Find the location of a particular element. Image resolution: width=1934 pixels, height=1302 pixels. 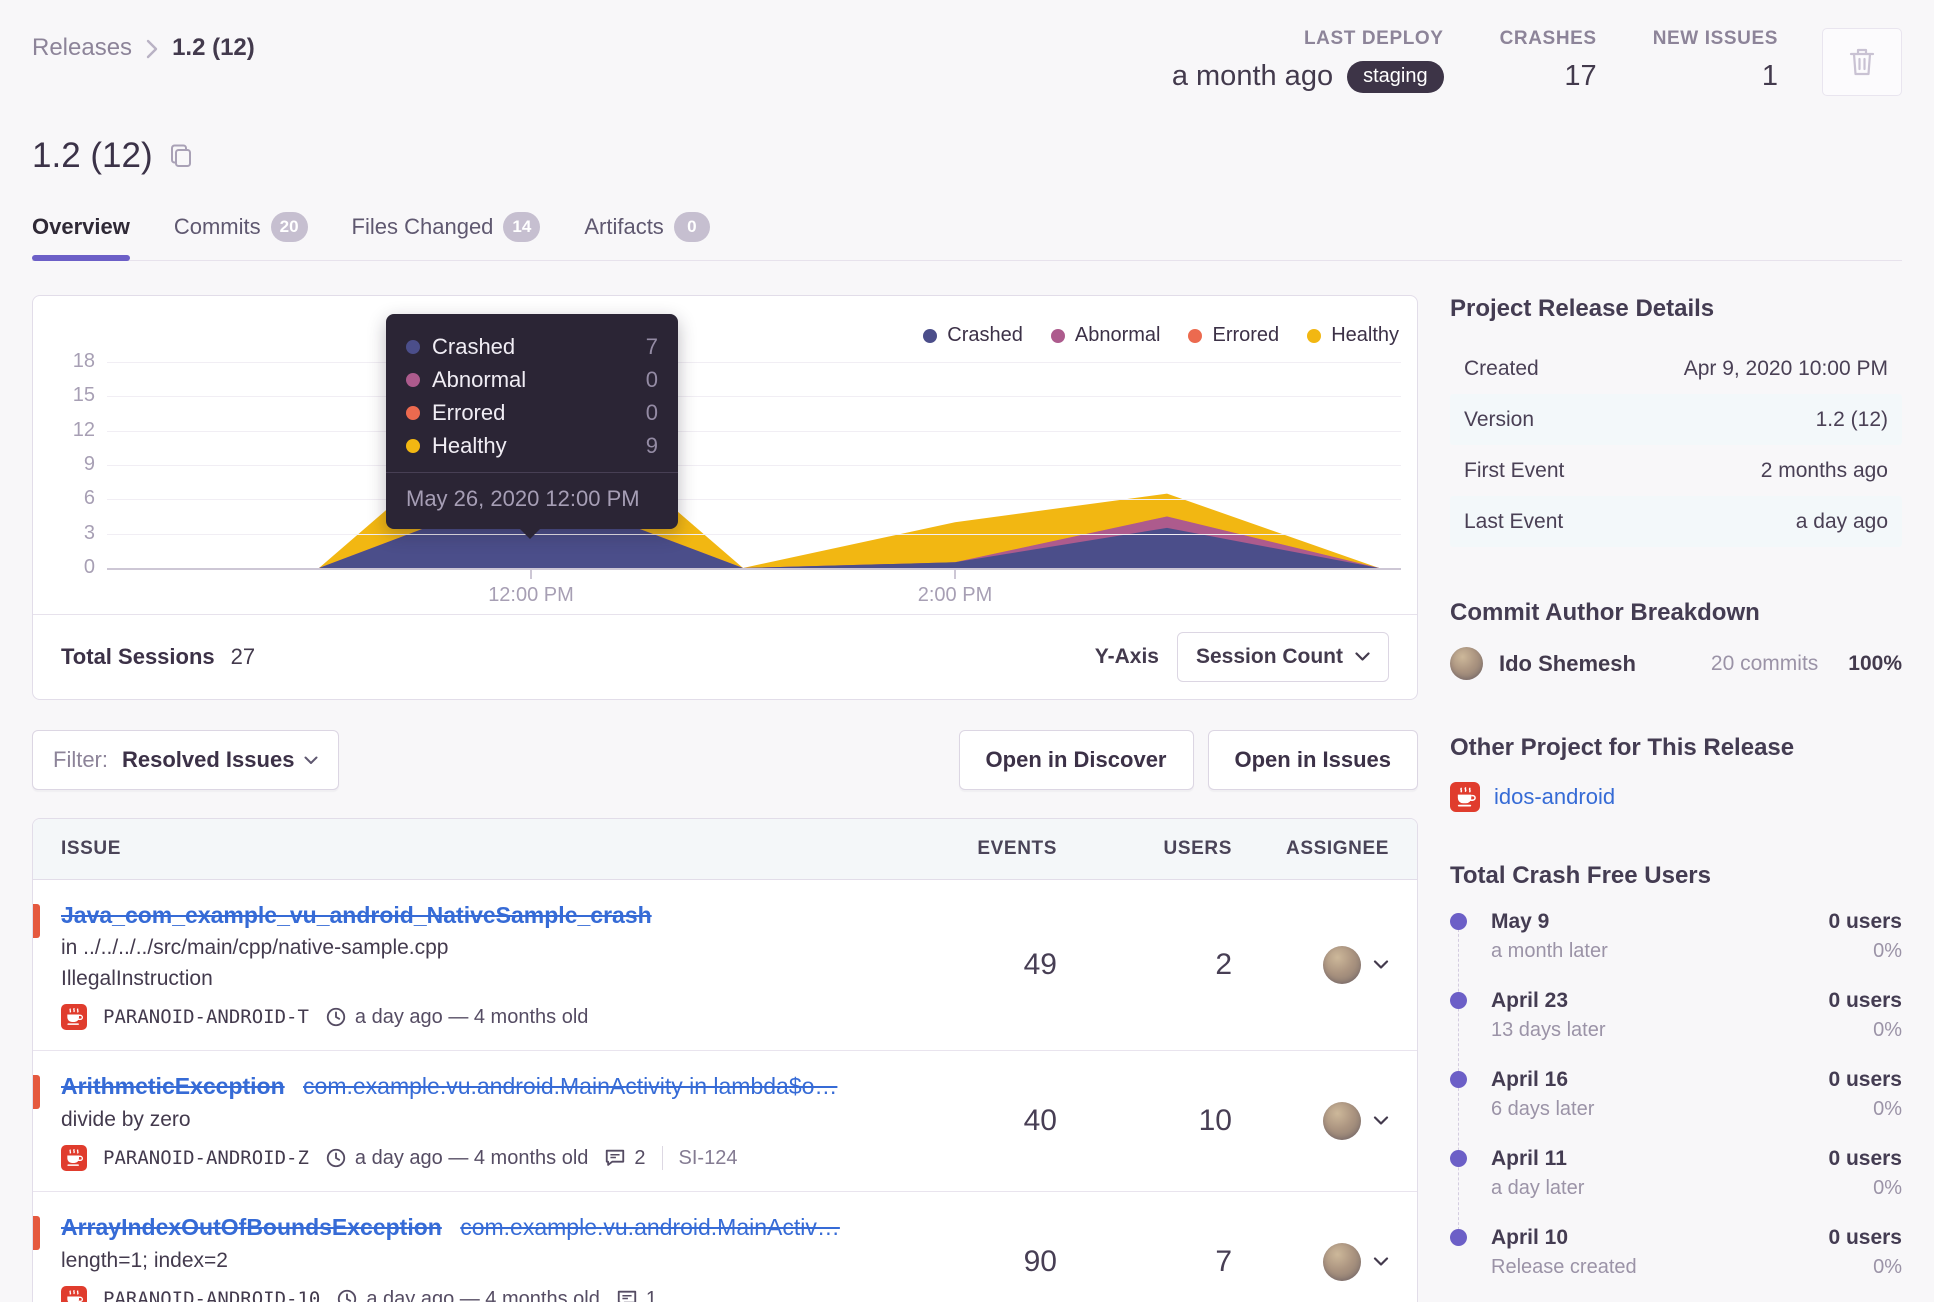

issue-title-link: ArrayIndexOutOfBoundsException is located at coordinates (251, 1227).